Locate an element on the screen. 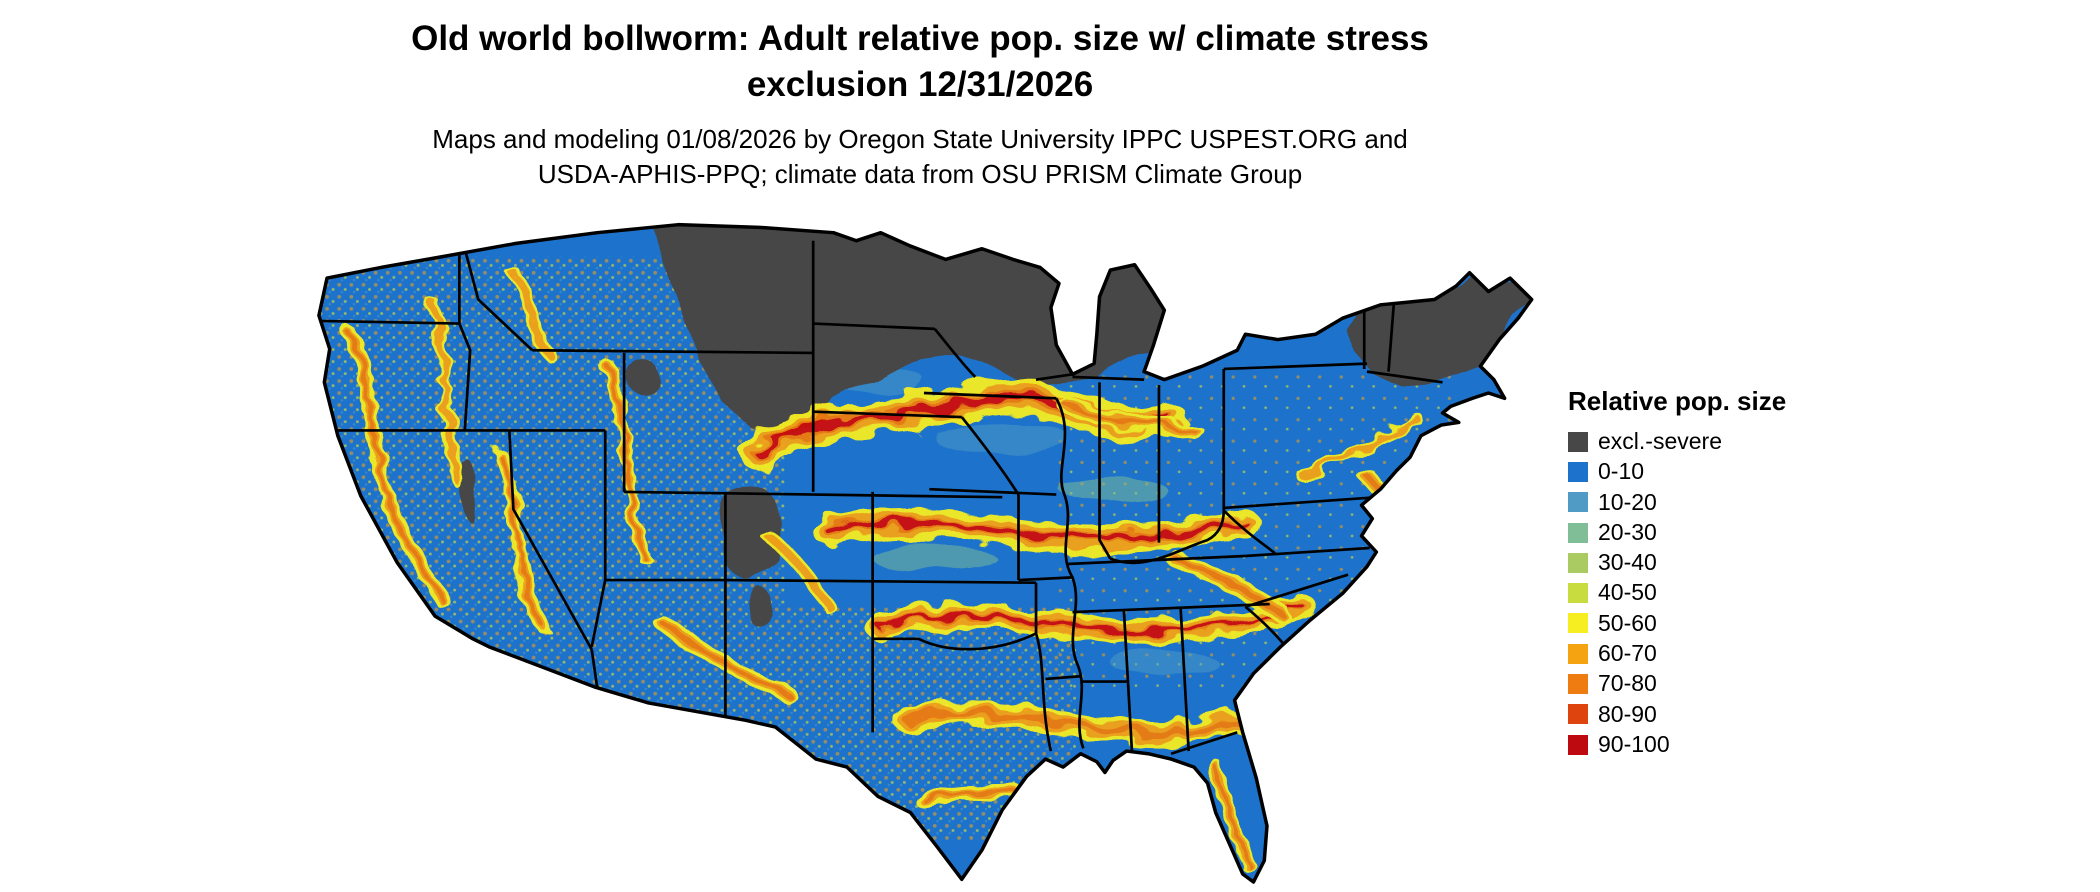 This screenshot has height=892, width=2100. legend-label: 20-30 is located at coordinates (1627, 531).